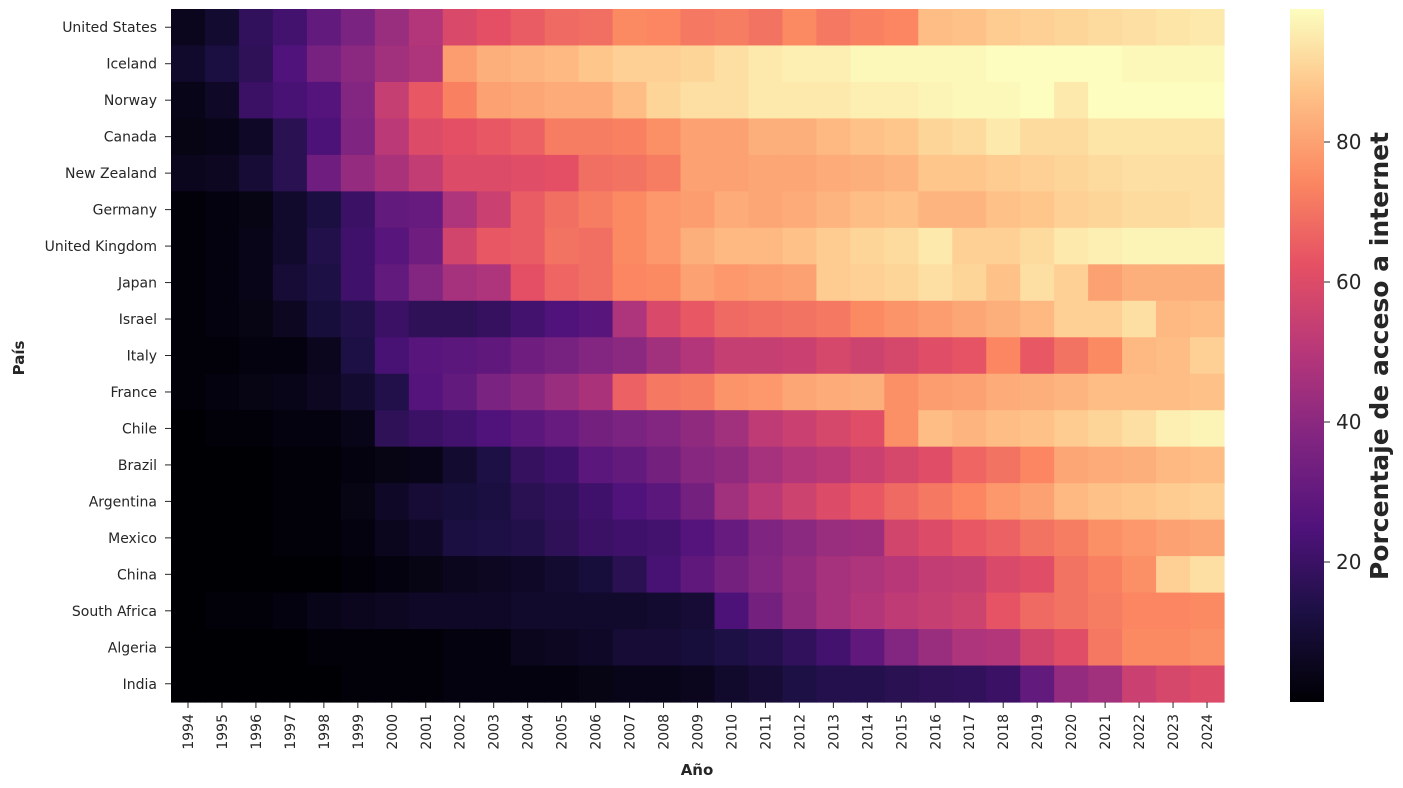  Describe the element at coordinates (427, 732) in the screenshot. I see `x-tick-label: 2001` at that location.